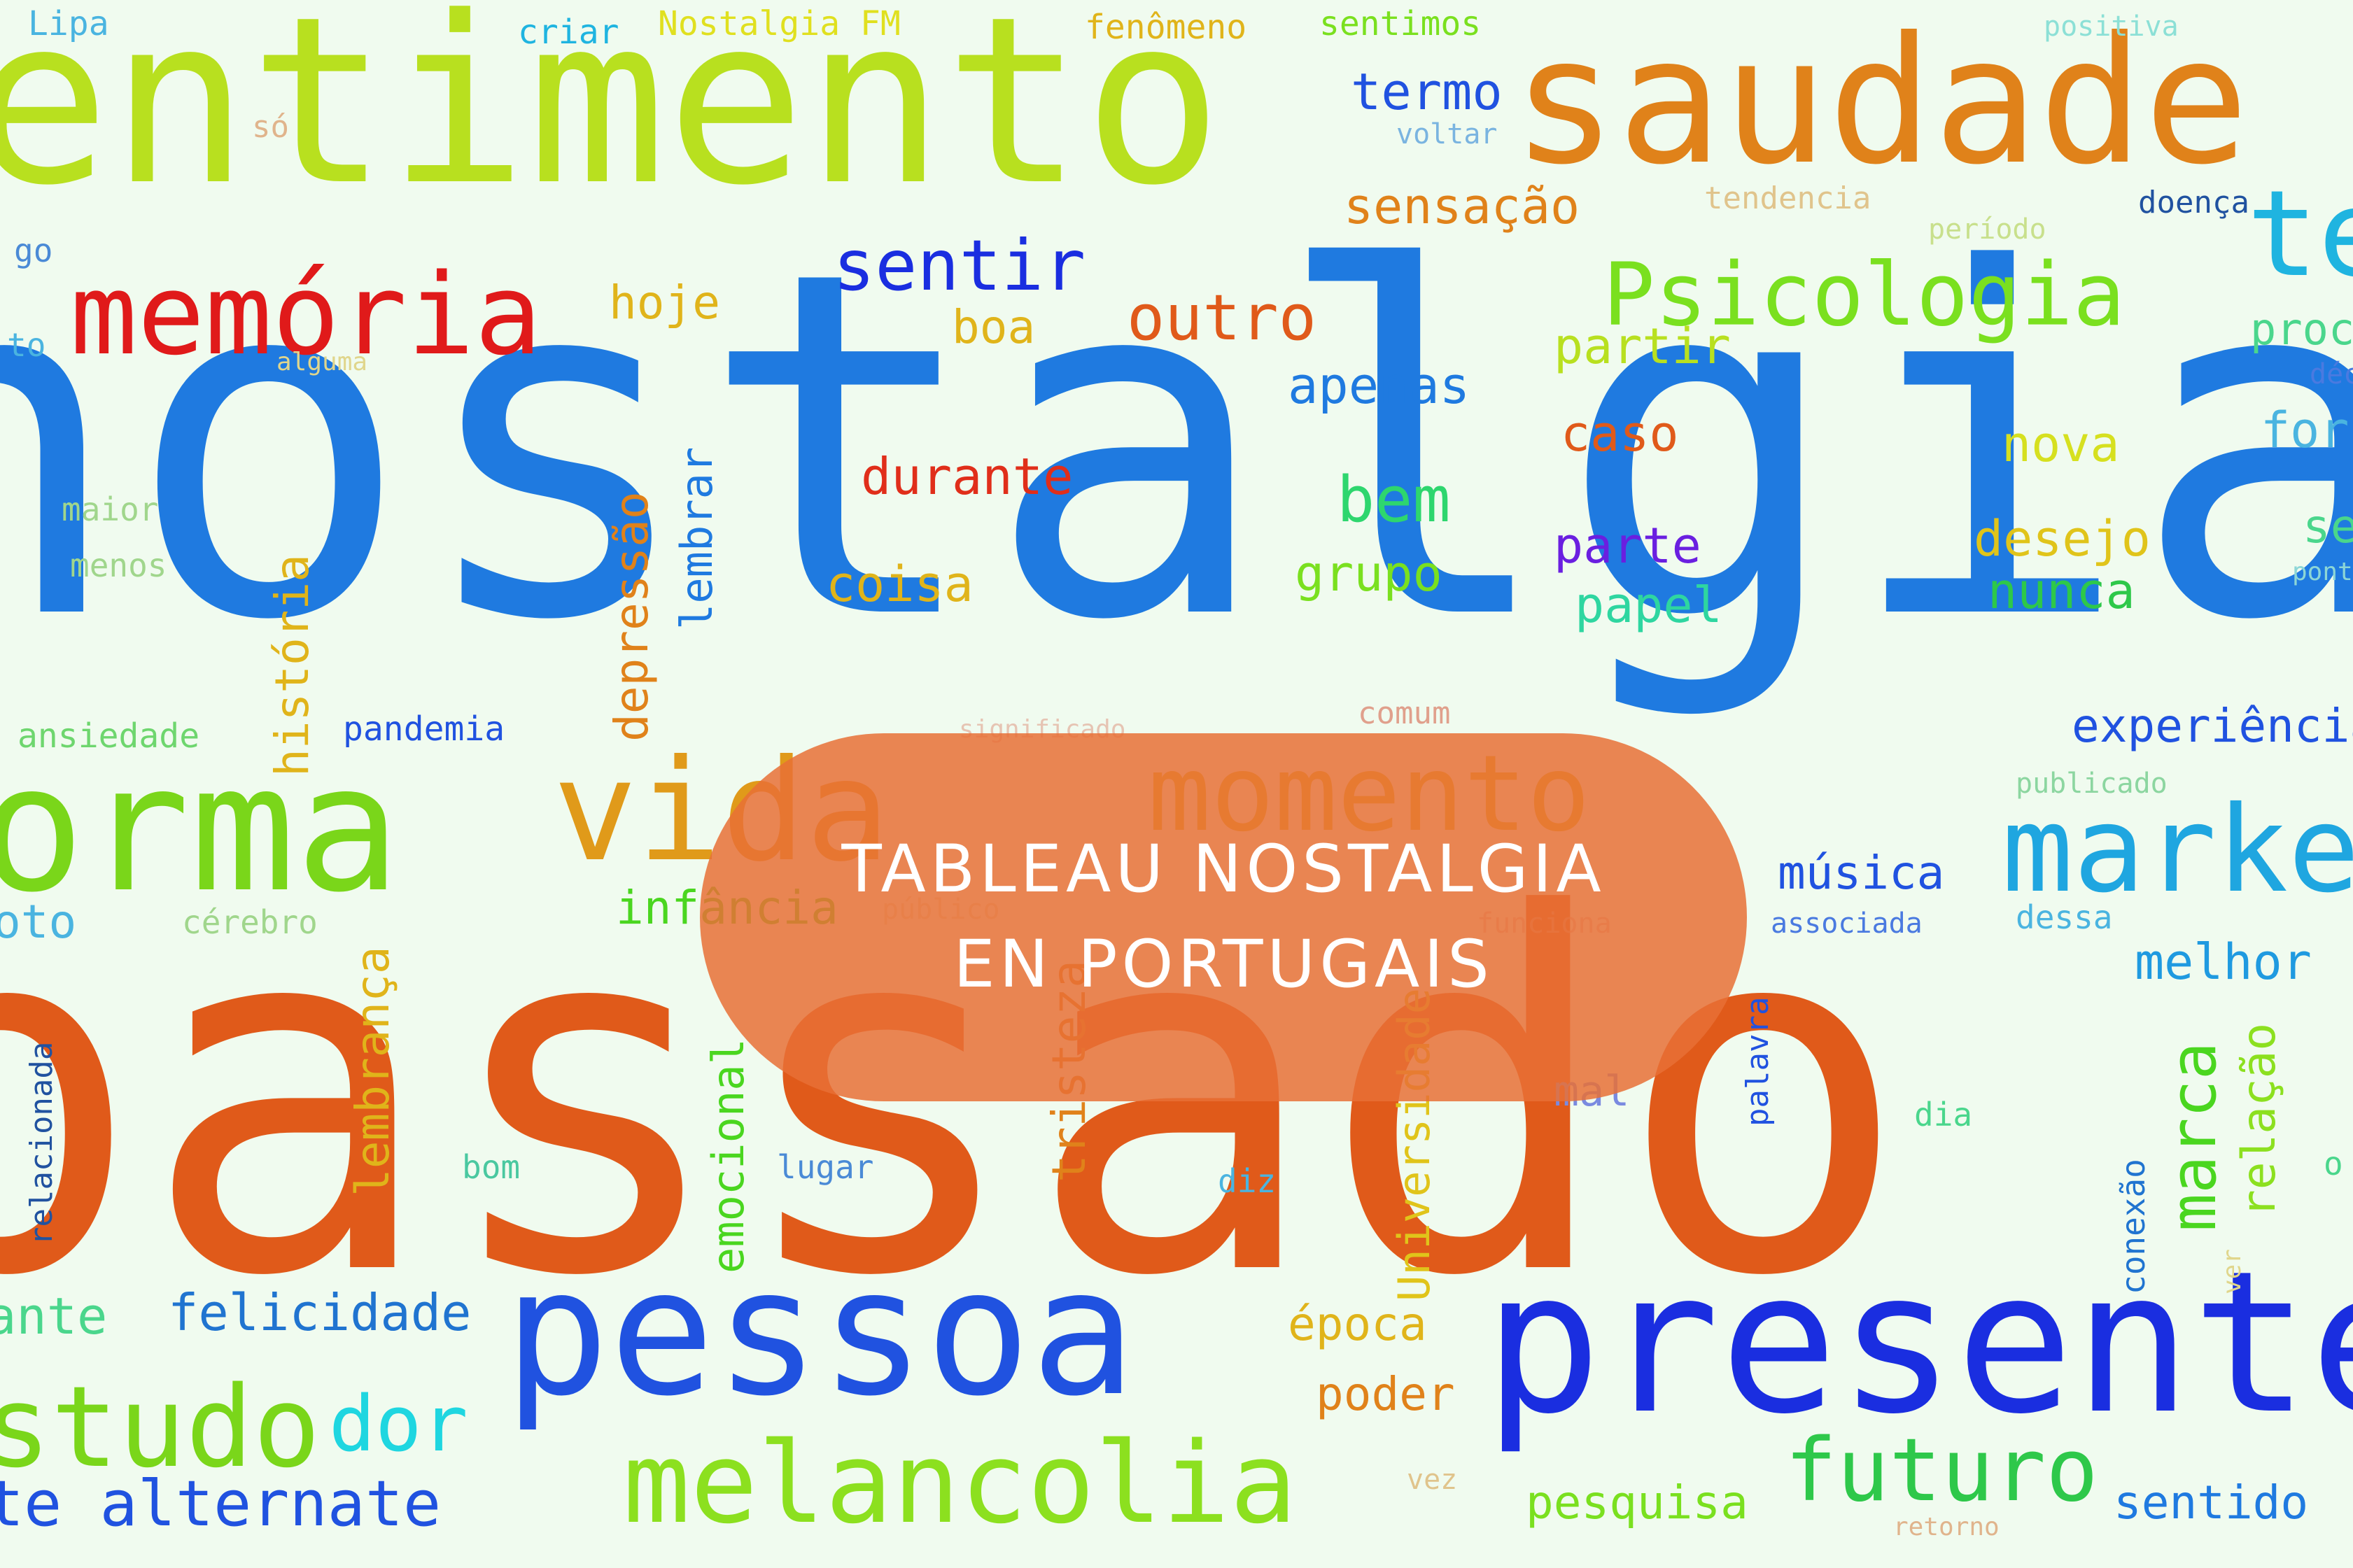 This screenshot has width=2353, height=1568. Describe the element at coordinates (994, 327) in the screenshot. I see `cloud-word: boa` at that location.